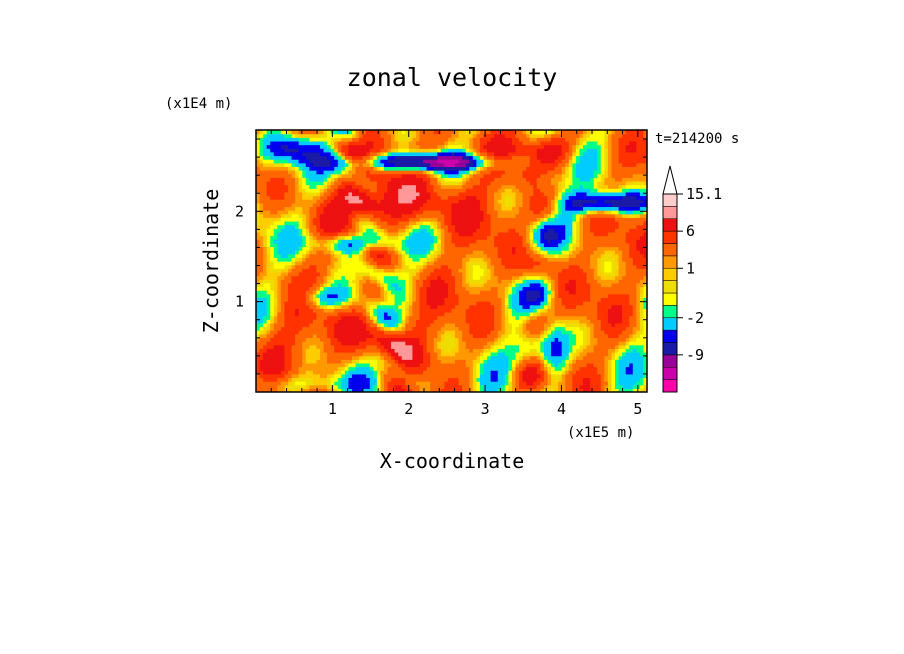 The image size is (904, 654). I want to click on y-axis-unit: (x1E4 m), so click(198, 104).